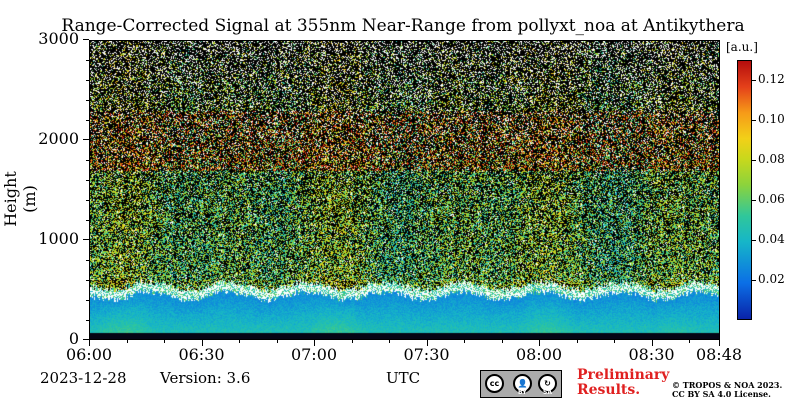 This screenshot has width=800, height=400. I want to click on colorbar-tick-label: 0.02, so click(771, 279).